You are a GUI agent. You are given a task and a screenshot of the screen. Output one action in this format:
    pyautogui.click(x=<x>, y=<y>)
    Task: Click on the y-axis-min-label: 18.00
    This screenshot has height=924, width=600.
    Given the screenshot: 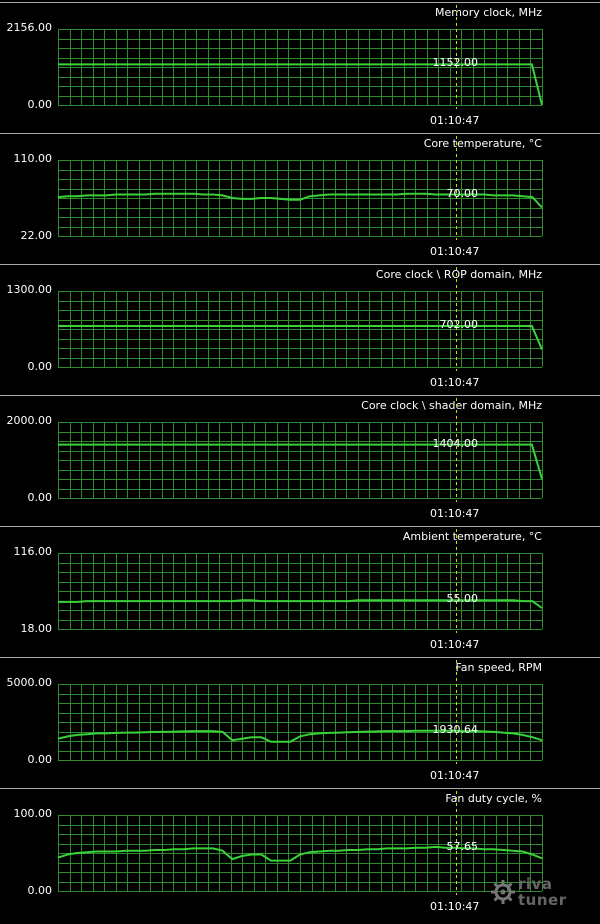 What is the action you would take?
    pyautogui.click(x=36, y=628)
    